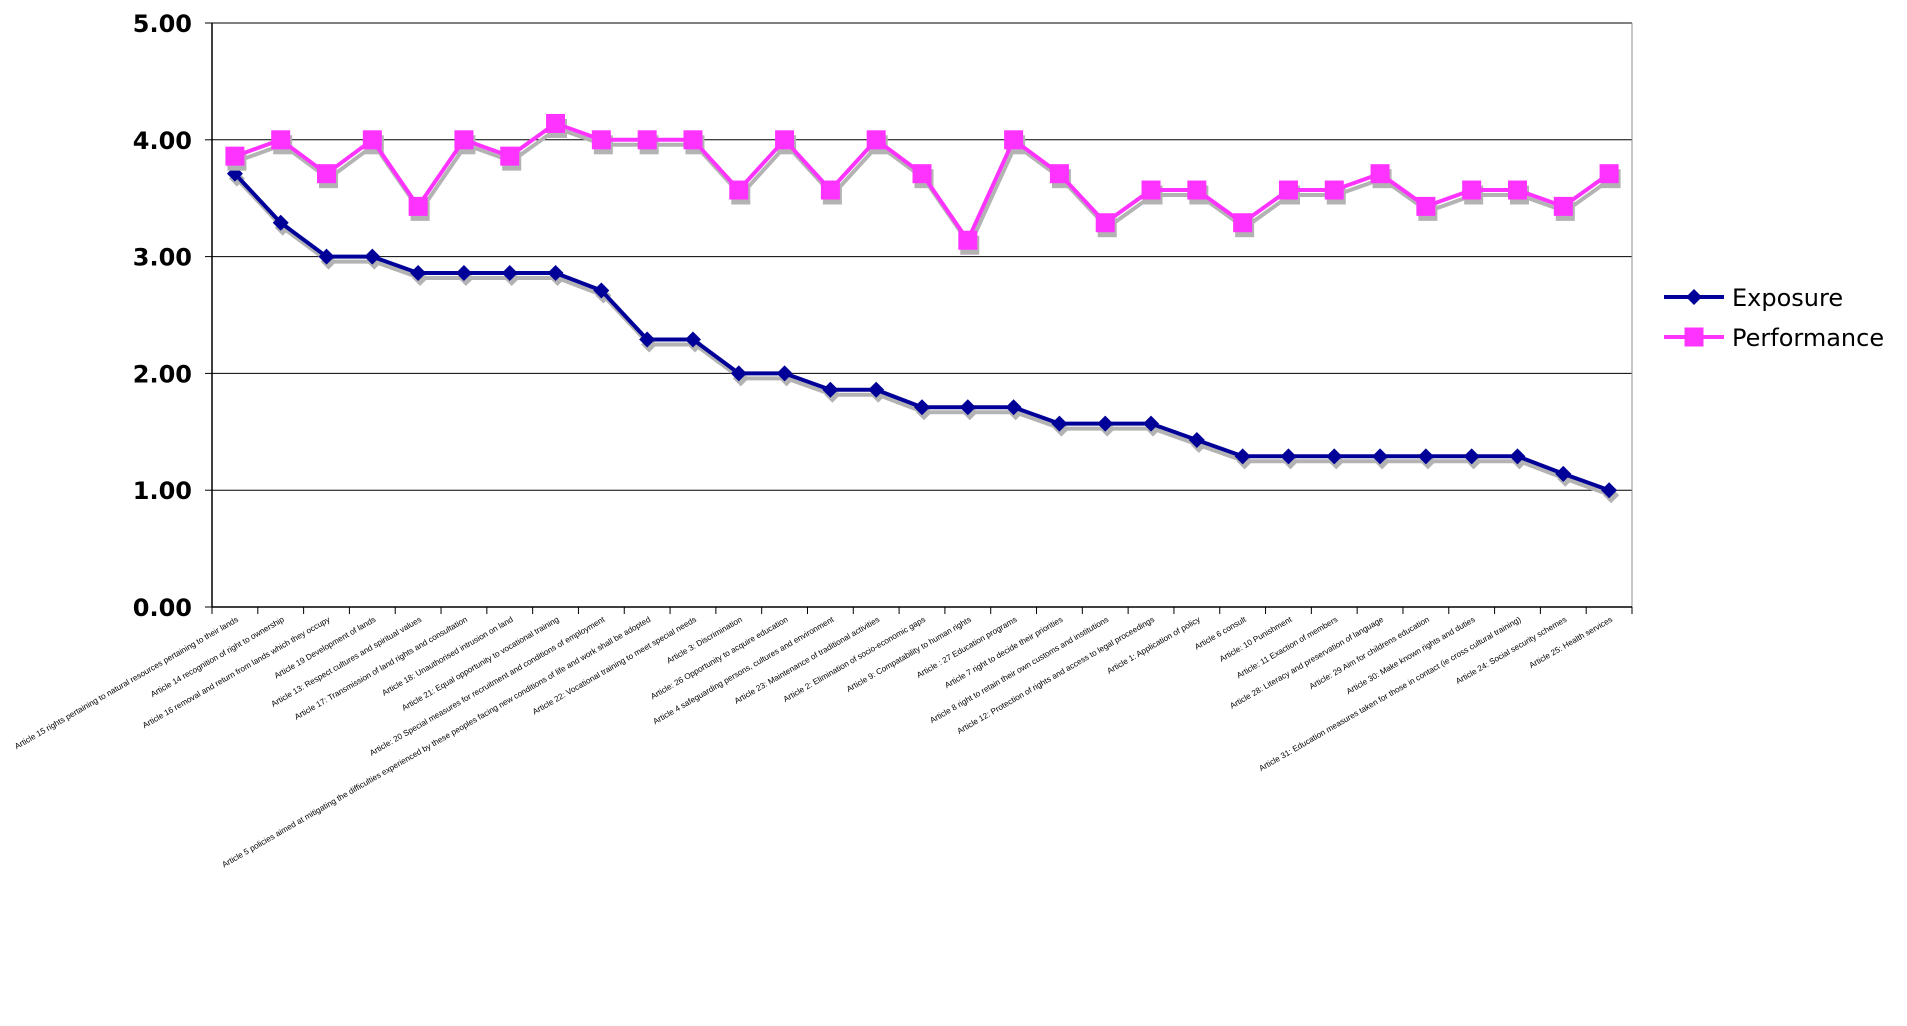 The width and height of the screenshot is (1907, 1026). I want to click on legend-item-performance: Performance, so click(1774, 338).